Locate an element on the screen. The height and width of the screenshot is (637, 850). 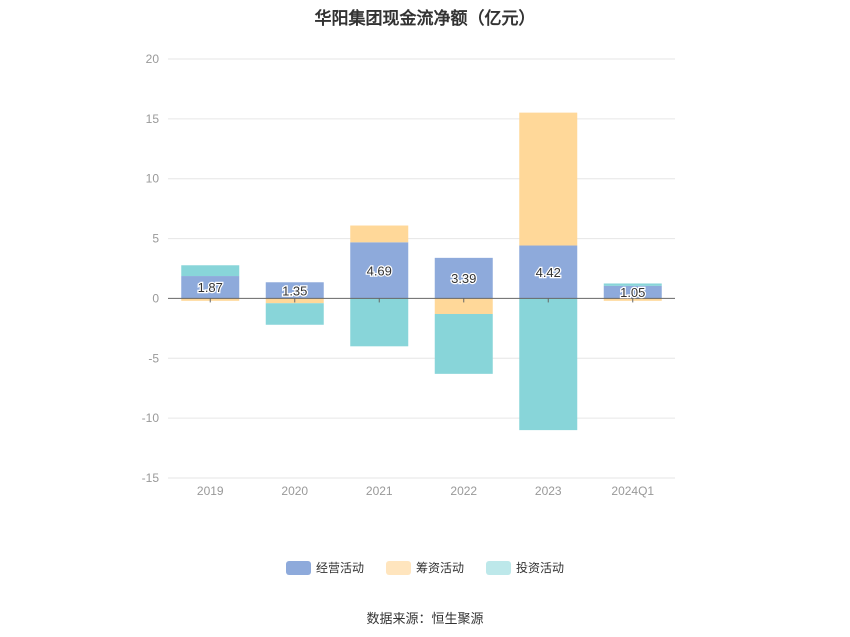
legend-item-operating: 经营活动 is located at coordinates (324, 567).